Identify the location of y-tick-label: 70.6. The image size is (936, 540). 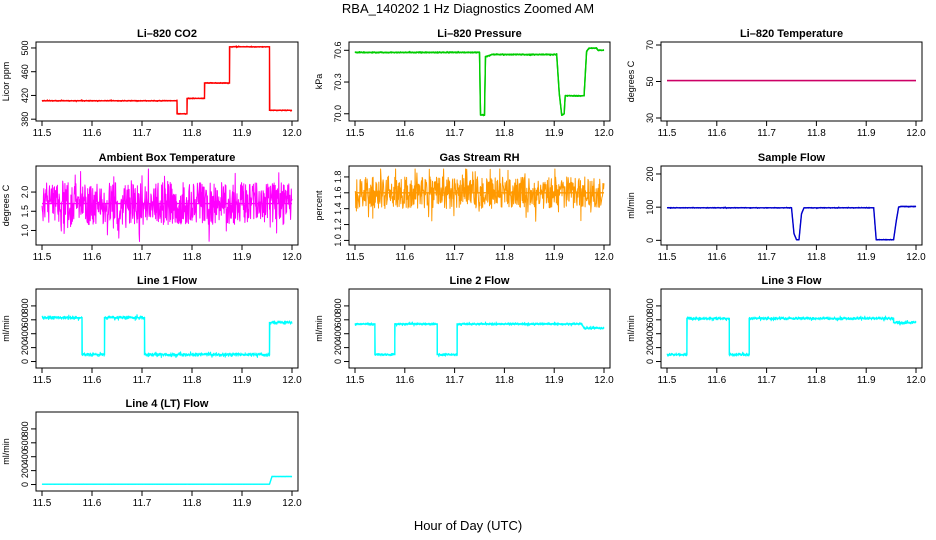
(338, 51).